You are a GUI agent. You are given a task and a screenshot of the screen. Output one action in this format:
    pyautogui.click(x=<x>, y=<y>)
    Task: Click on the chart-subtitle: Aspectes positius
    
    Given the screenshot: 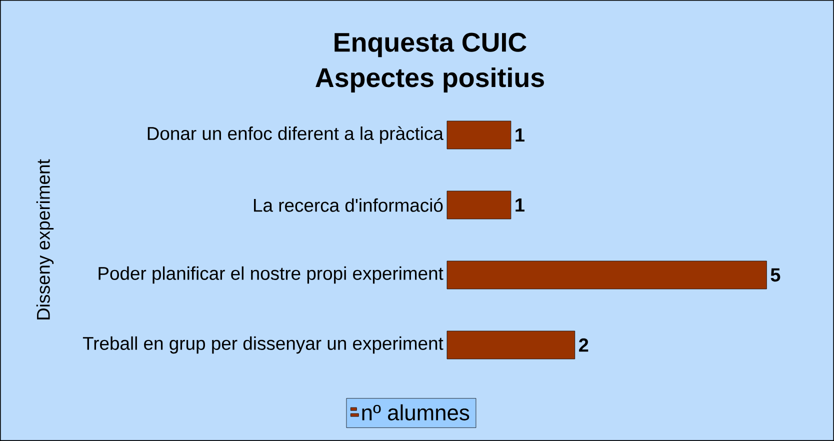 What is the action you would take?
    pyautogui.click(x=430, y=80)
    